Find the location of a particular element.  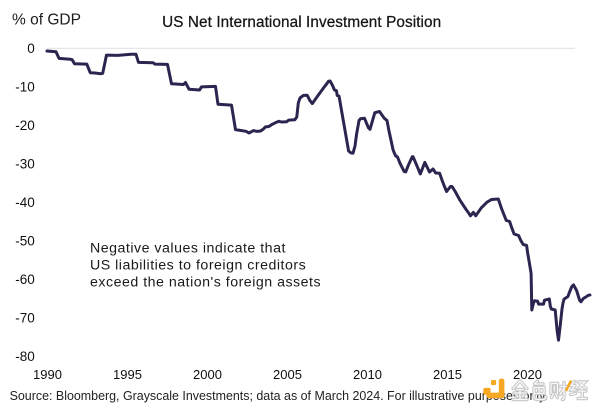

svg-text: -50 is located at coordinates (25, 241).